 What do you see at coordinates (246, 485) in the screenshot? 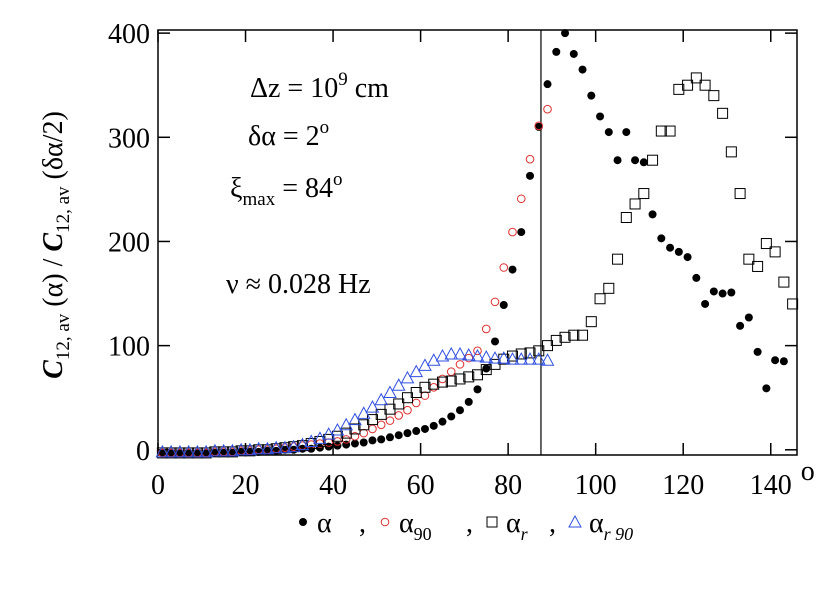
I see `x-tick-label: 20` at bounding box center [246, 485].